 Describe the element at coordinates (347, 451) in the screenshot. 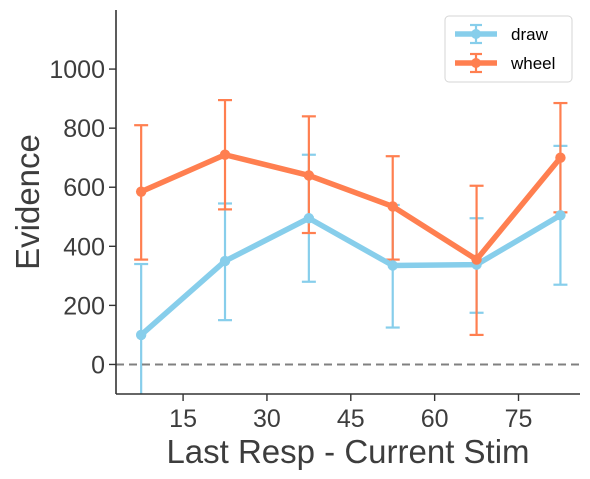

I see `x-axis-title: Last Resp - Current Stim` at that location.